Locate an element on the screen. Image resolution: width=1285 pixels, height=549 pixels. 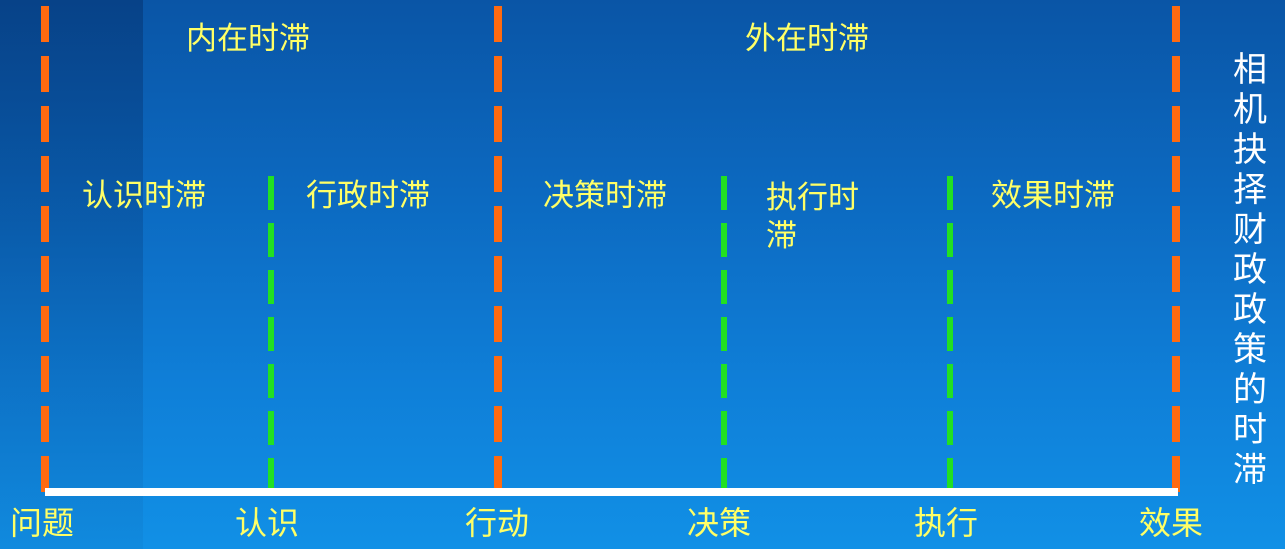
divider-action is located at coordinates (498, 249).